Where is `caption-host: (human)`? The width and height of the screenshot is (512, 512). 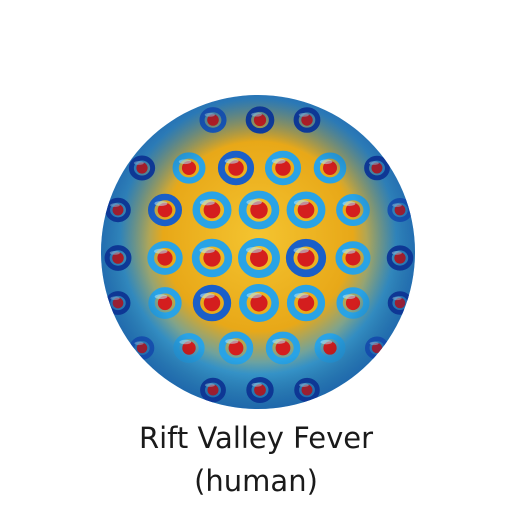 caption-host: (human) is located at coordinates (256, 481).